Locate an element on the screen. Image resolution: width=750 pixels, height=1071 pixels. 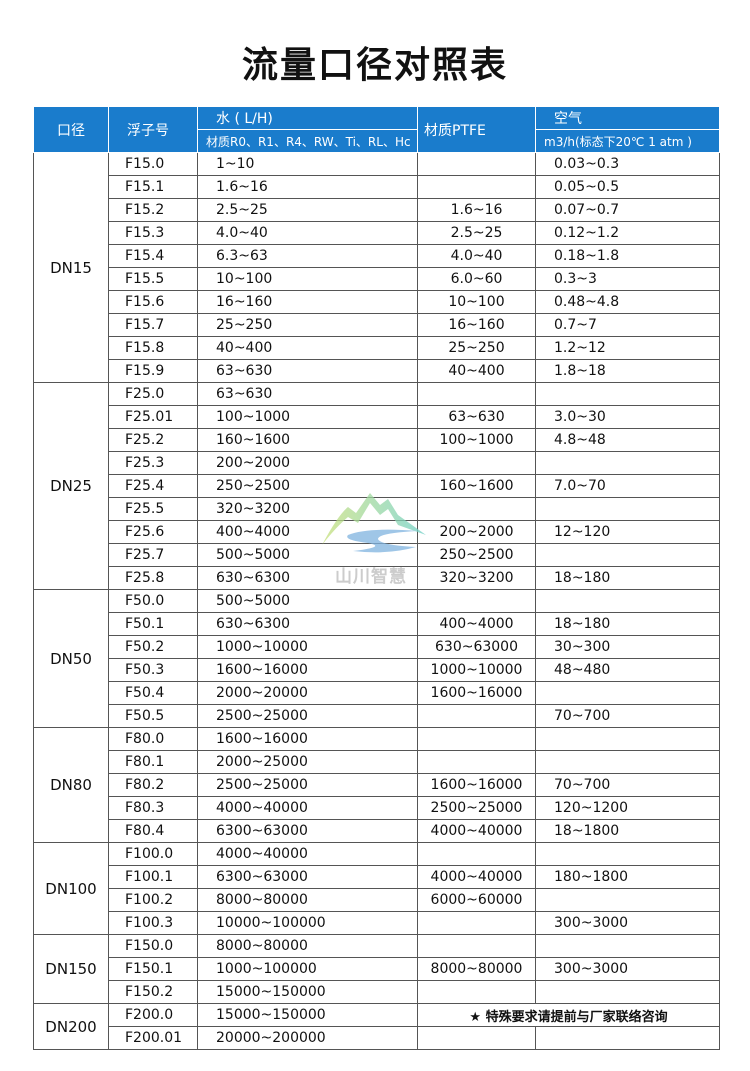
air-range-cell: 120~1200 is located at coordinates (627, 808).